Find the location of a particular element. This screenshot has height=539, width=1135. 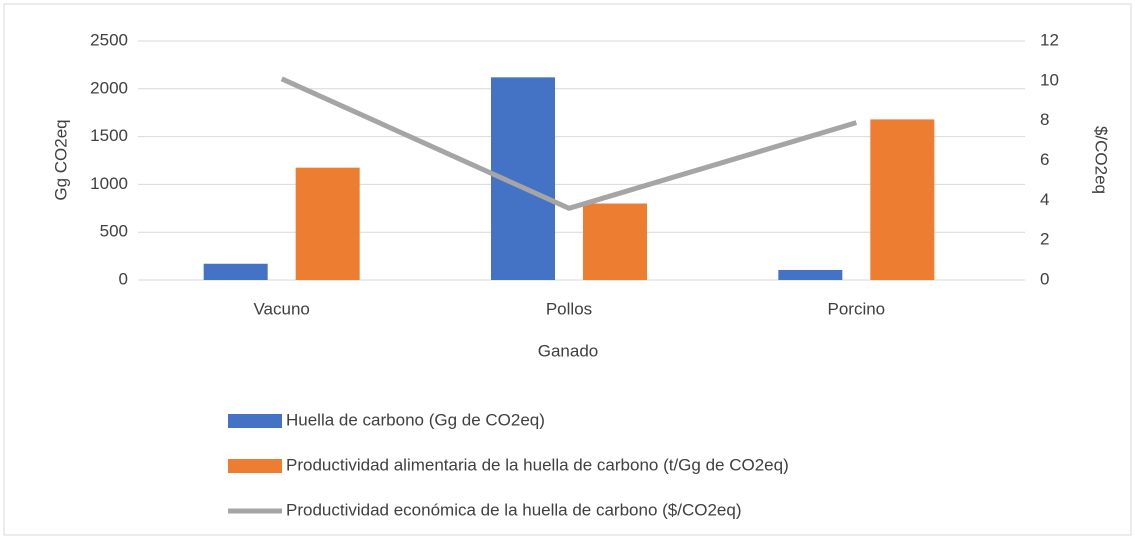

line-series is located at coordinates (569, 143).